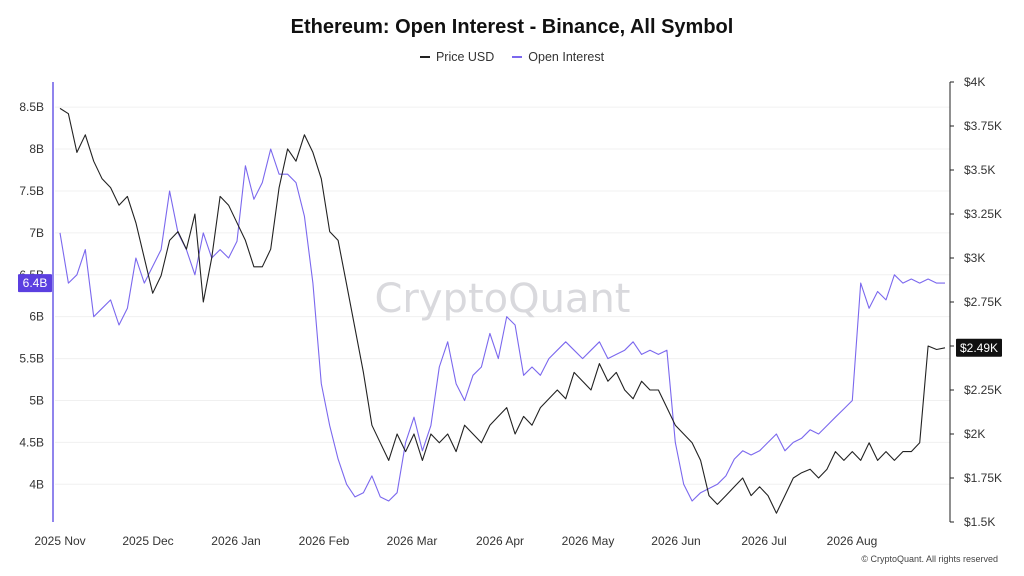 This screenshot has height=576, width=1024. What do you see at coordinates (465, 57) in the screenshot?
I see `legend-label-price: Price USD` at bounding box center [465, 57].